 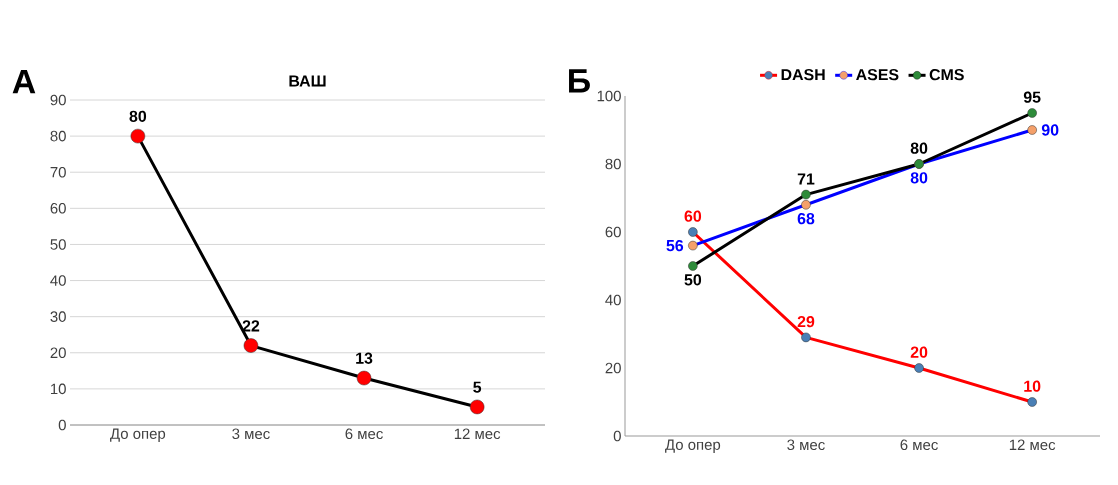 I want to click on data-label: 20, so click(x=919, y=352).